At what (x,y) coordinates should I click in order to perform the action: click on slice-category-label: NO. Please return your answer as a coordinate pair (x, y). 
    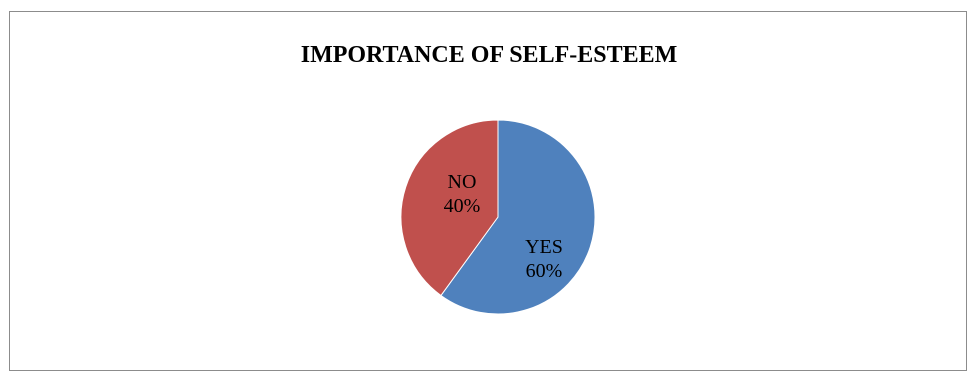
    Looking at the image, I should click on (462, 182).